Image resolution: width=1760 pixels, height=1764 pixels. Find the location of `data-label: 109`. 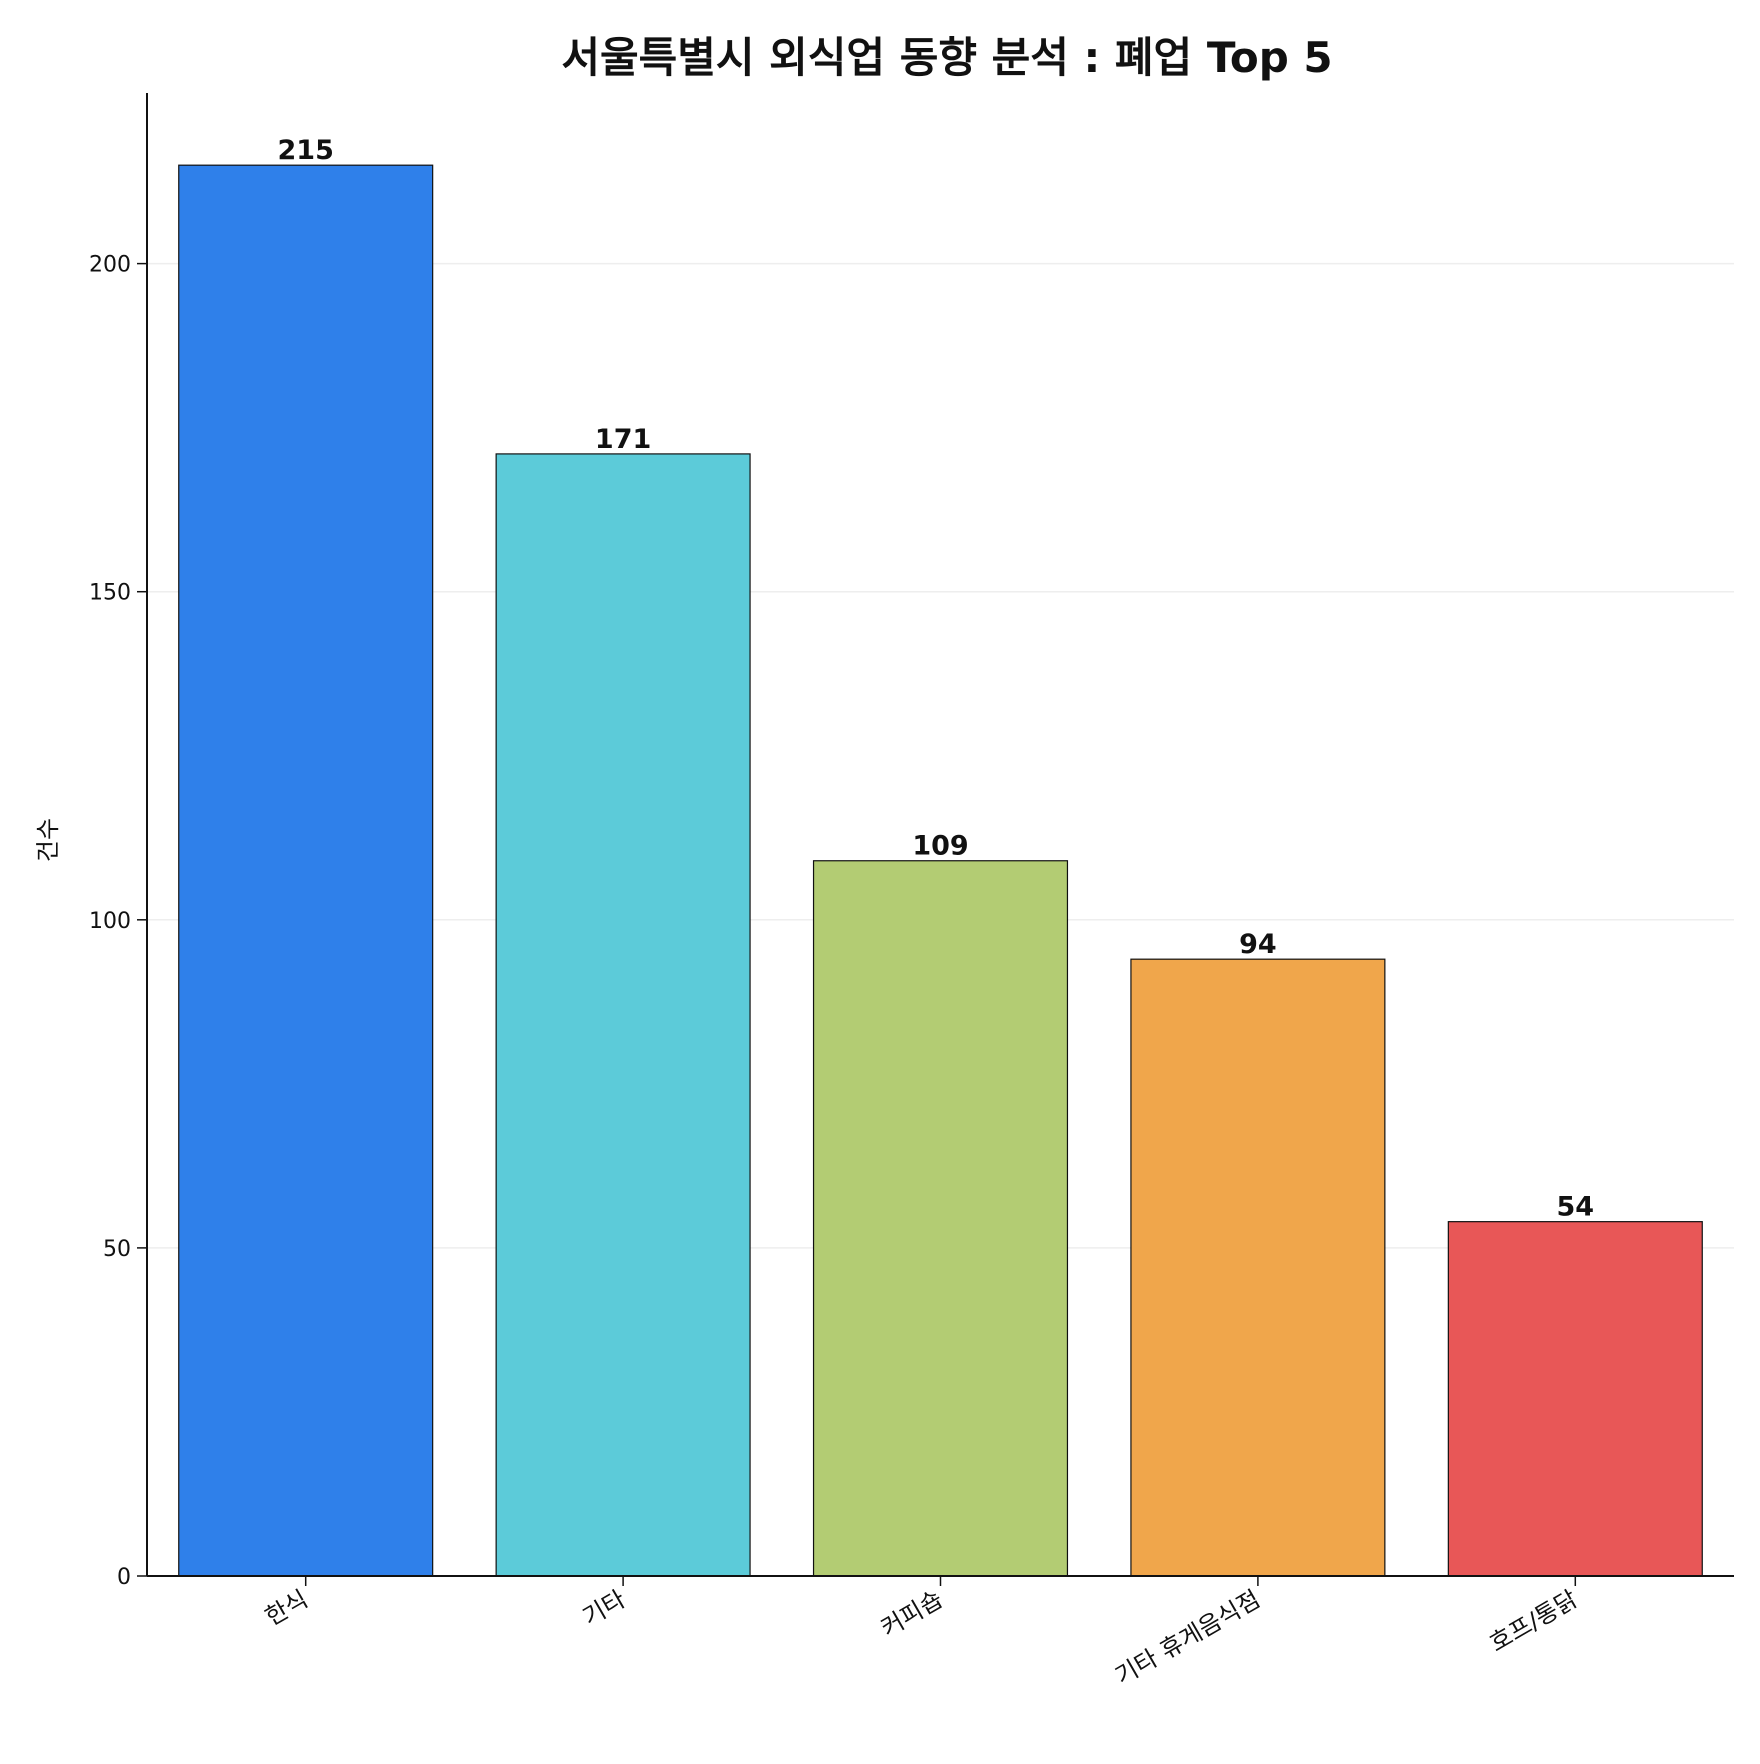

data-label: 109 is located at coordinates (940, 846).